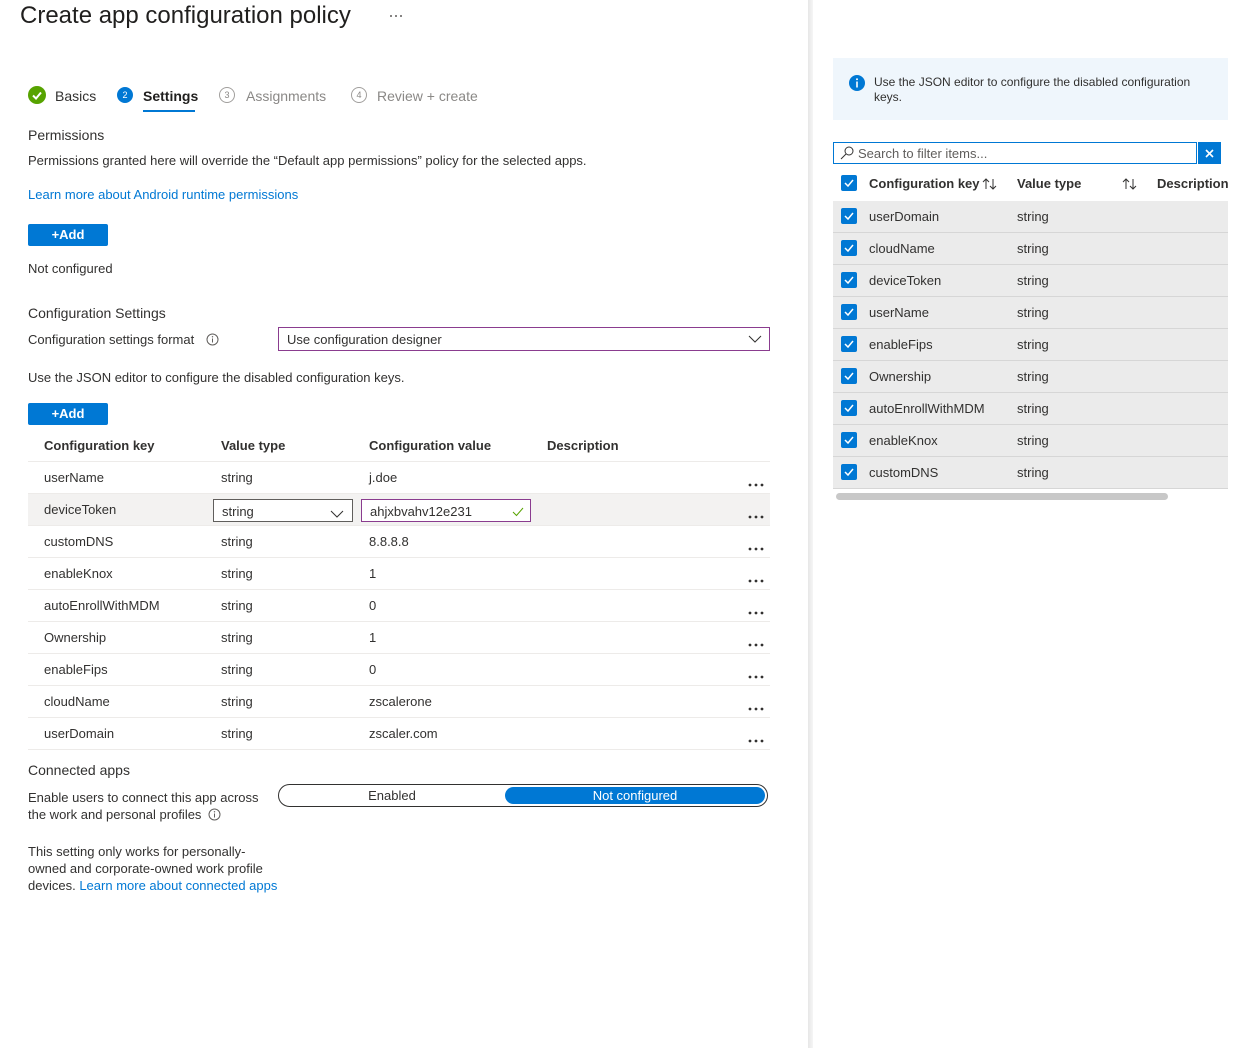 The width and height of the screenshot is (1240, 1048). What do you see at coordinates (396, 16) in the screenshot?
I see `more-icon` at bounding box center [396, 16].